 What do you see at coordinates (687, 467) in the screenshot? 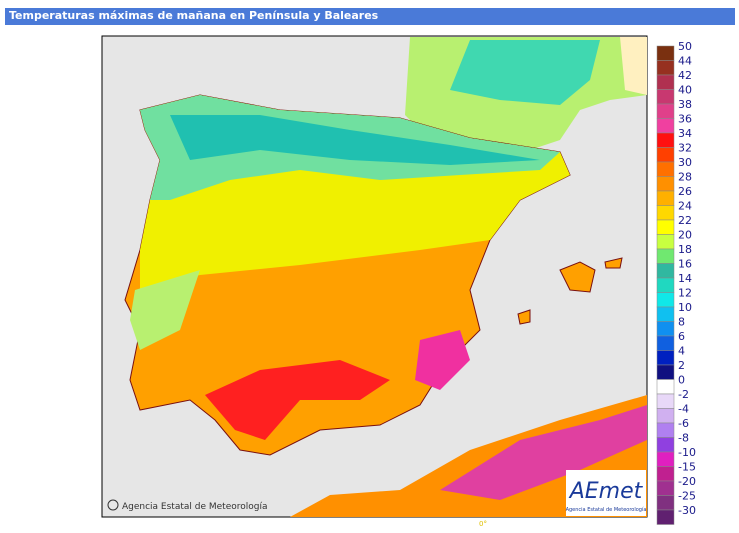
I see `legend-label: -15` at bounding box center [687, 467].